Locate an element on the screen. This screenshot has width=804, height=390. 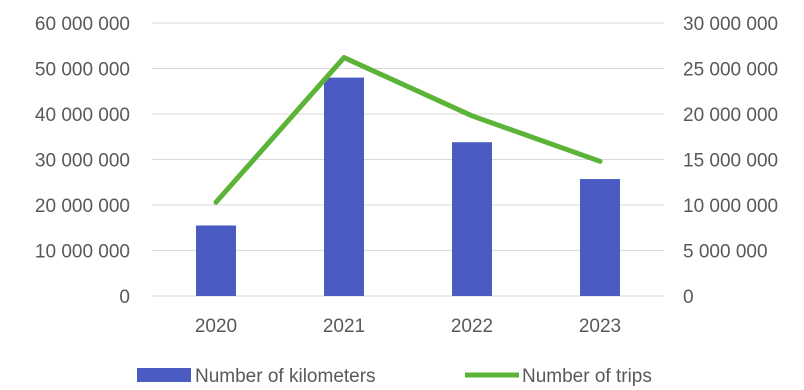
right-tick-label: 25 000 000 is located at coordinates (730, 70).